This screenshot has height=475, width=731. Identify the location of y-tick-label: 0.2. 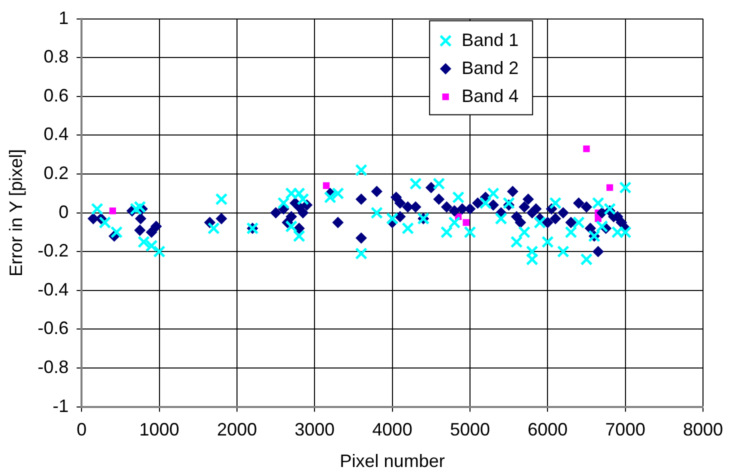
(56, 172).